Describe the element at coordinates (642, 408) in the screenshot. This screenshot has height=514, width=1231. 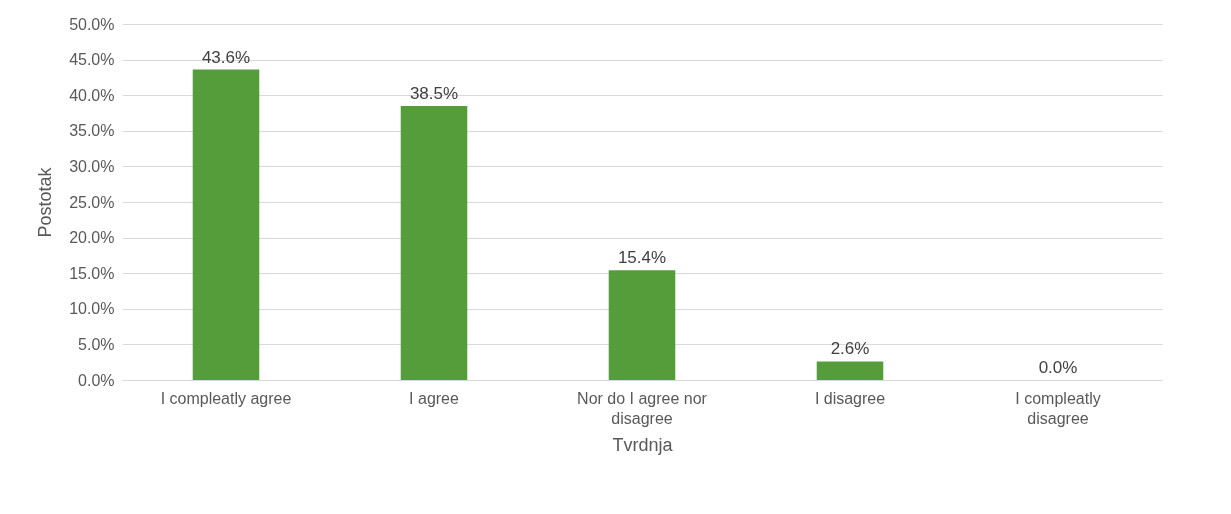
I see `x-tick-label: Nor do I agree nor disagree` at that location.